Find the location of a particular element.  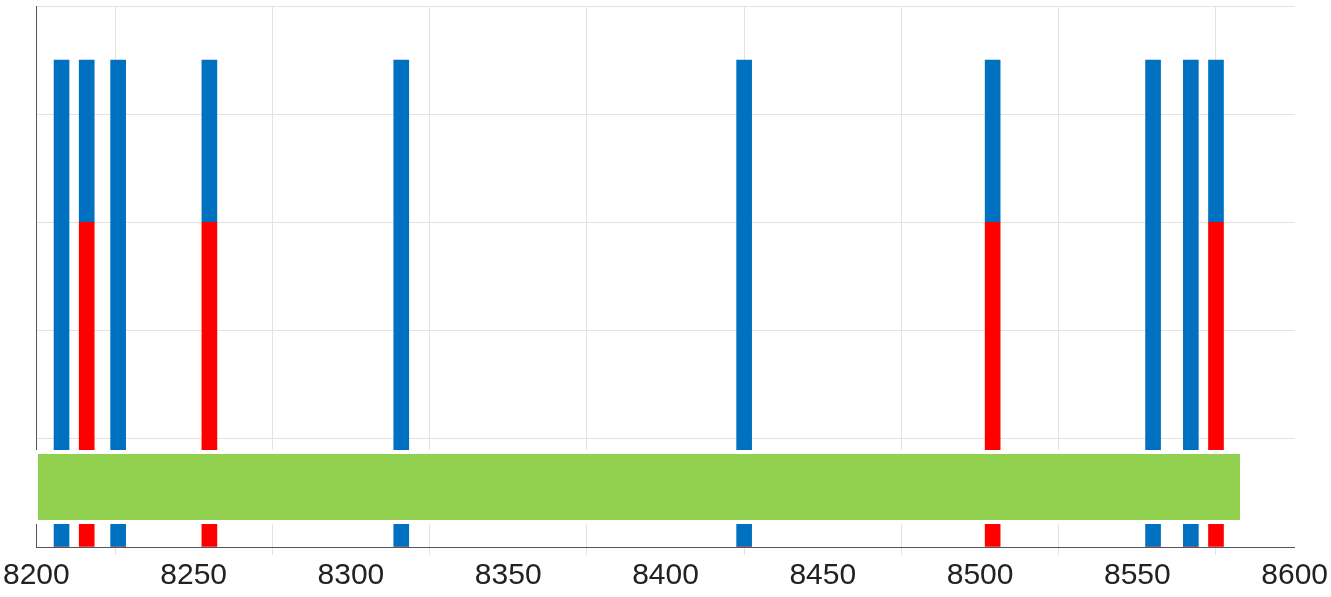

x-tick-label: 8450 is located at coordinates (823, 574).